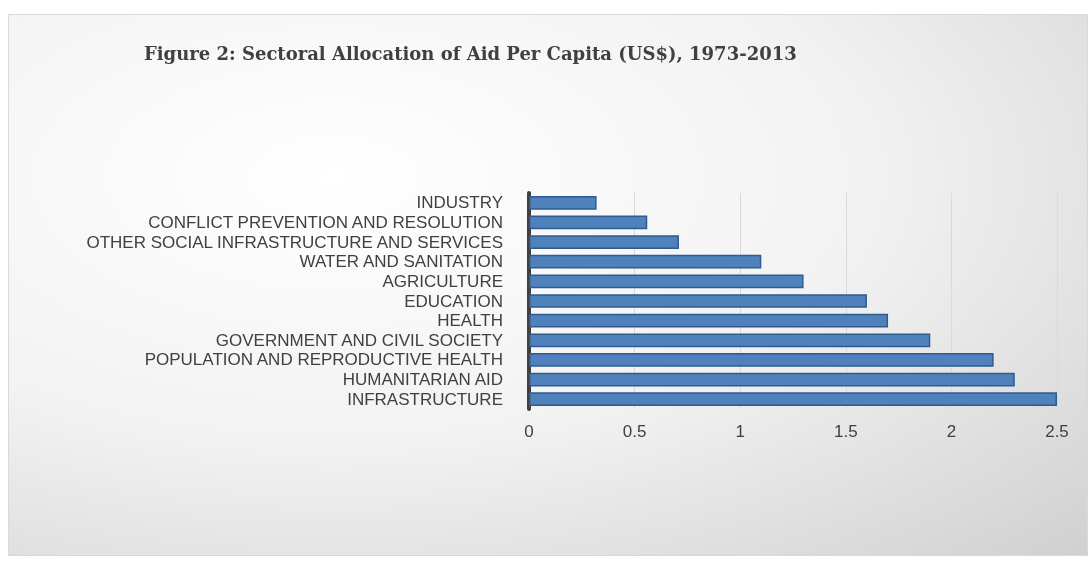 The height and width of the screenshot is (561, 1089). I want to click on y-tick-label: WATER AND SANITATION, so click(401, 262).